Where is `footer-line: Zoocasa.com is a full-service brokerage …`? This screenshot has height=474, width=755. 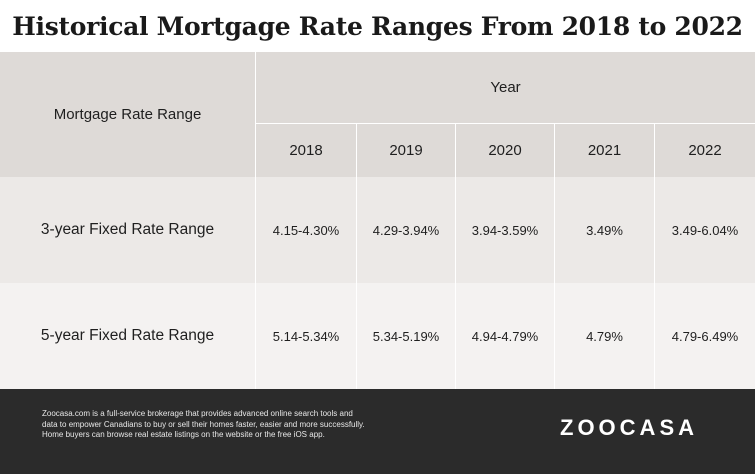 footer-line: Zoocasa.com is a full-service brokerage … is located at coordinates (197, 413).